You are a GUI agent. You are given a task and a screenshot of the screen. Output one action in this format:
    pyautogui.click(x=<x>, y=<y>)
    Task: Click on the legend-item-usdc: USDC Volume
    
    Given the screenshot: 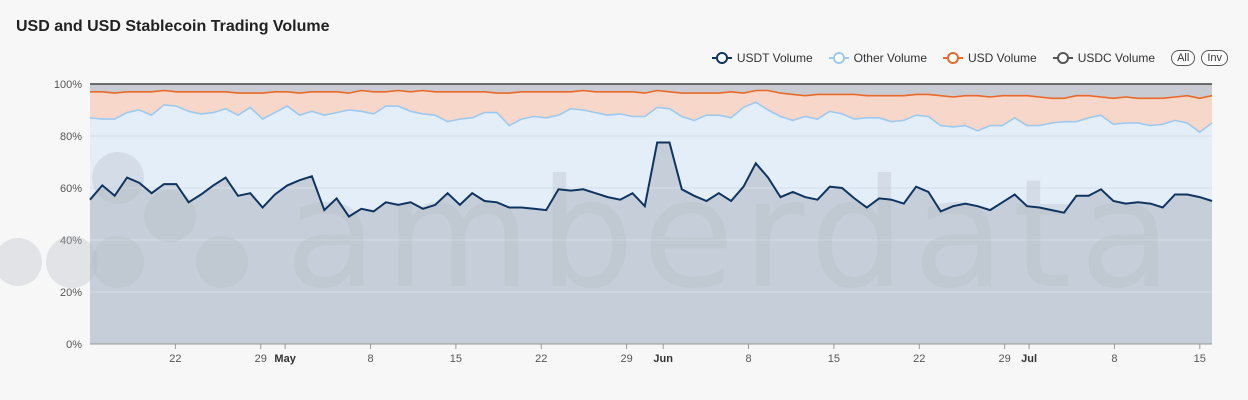 What is the action you would take?
    pyautogui.click(x=1104, y=58)
    